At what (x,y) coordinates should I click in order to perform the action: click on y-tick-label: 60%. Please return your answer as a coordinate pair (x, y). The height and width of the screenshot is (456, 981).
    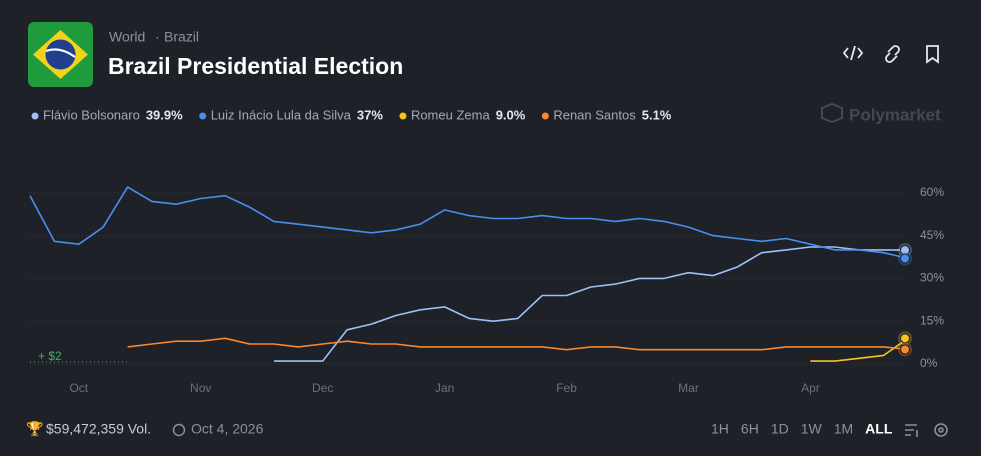
    Looking at the image, I should click on (932, 192).